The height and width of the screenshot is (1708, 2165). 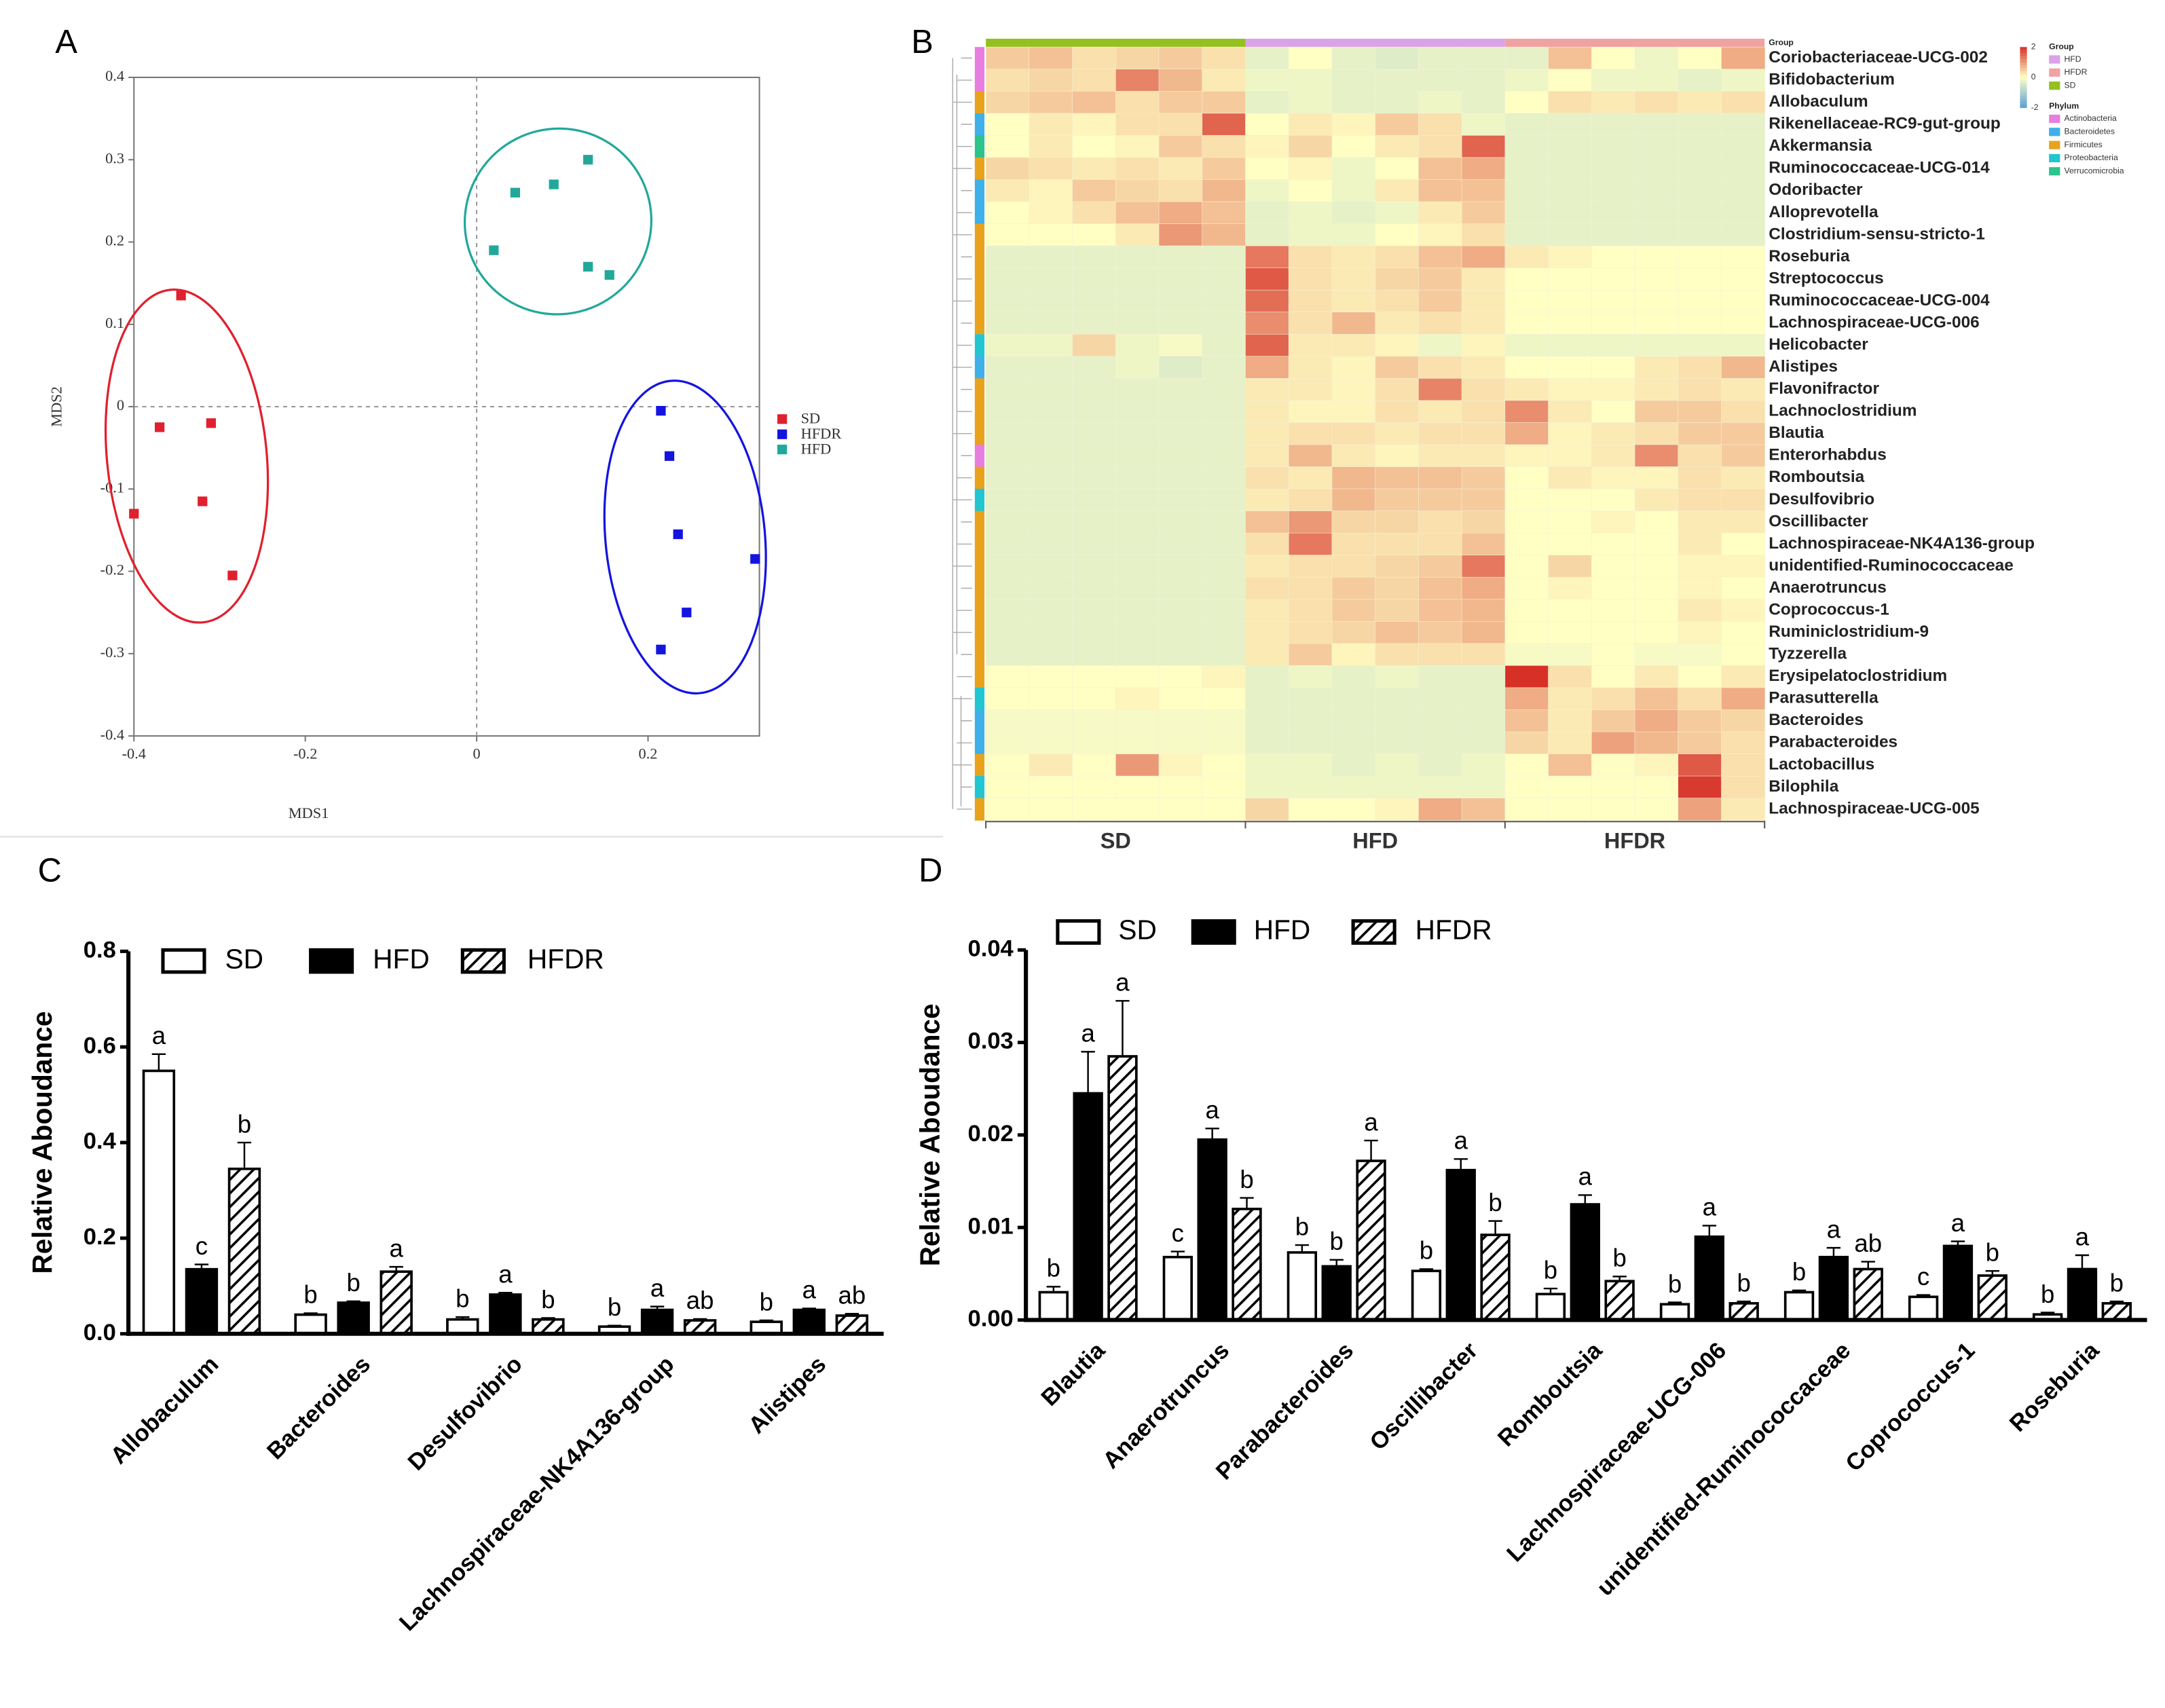 I want to click on legend-title: Group, so click(x=2061, y=46).